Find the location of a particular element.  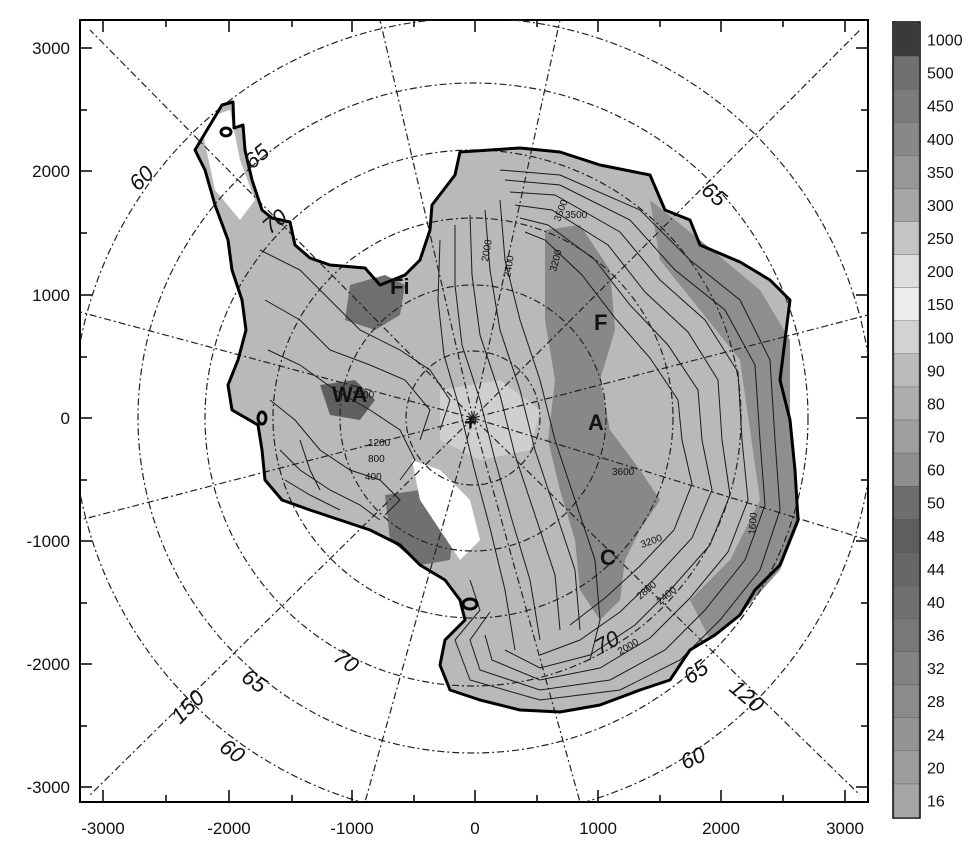

west-dark-fi is located at coordinates (375, 302).